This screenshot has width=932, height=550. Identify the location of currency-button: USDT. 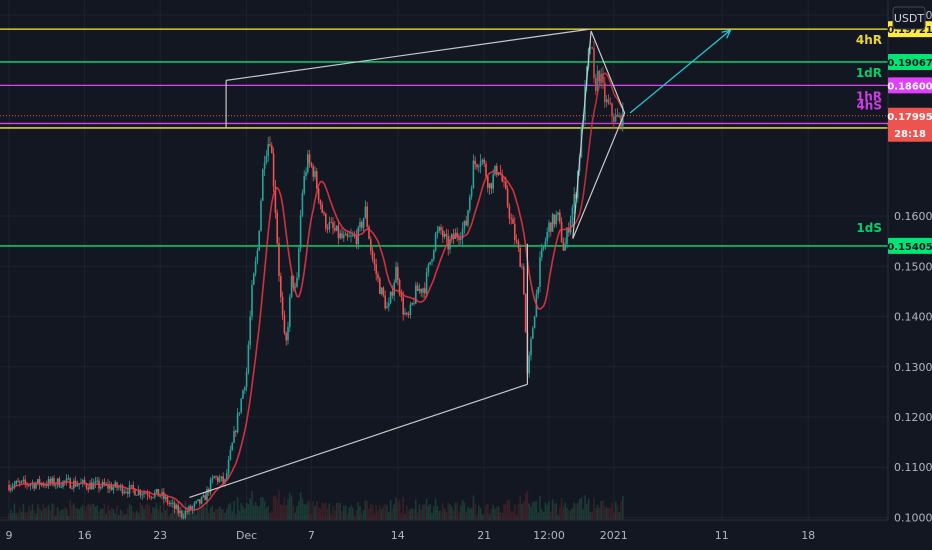
(909, 18).